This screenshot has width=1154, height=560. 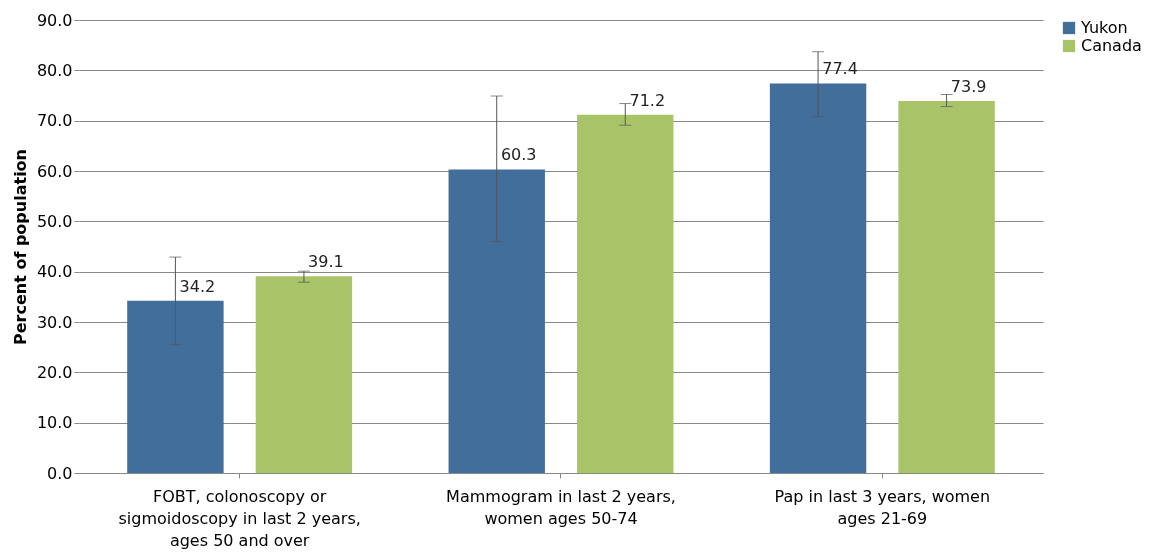 What do you see at coordinates (60, 473) in the screenshot?
I see `y-tick-label: 0.0` at bounding box center [60, 473].